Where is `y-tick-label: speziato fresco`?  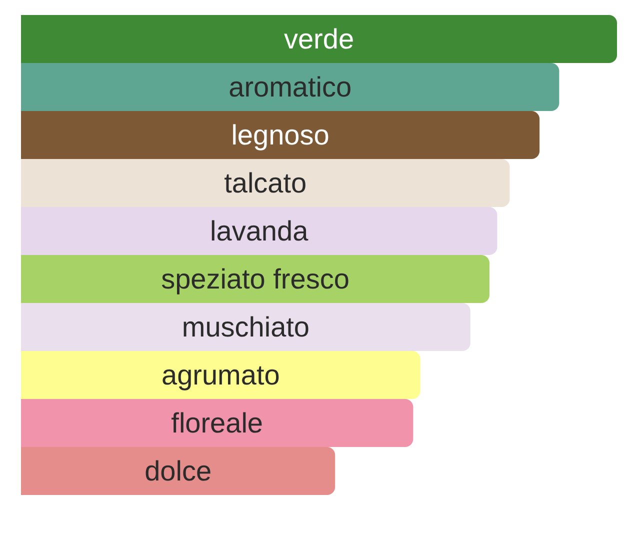 y-tick-label: speziato fresco is located at coordinates (255, 279).